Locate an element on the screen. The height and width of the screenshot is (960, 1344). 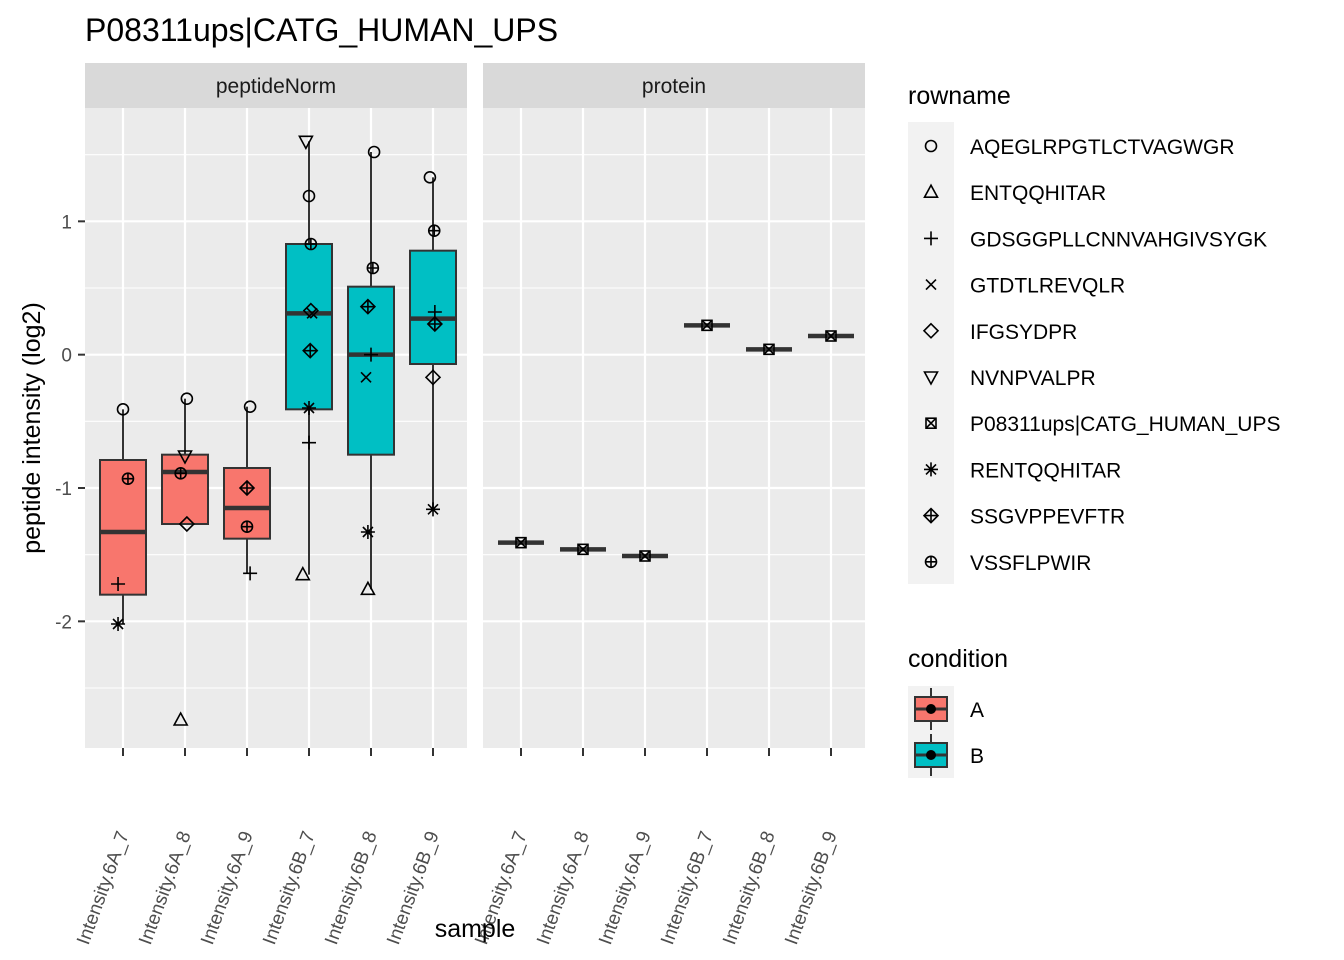
point-protein-1-cross is located at coordinates (583, 549).